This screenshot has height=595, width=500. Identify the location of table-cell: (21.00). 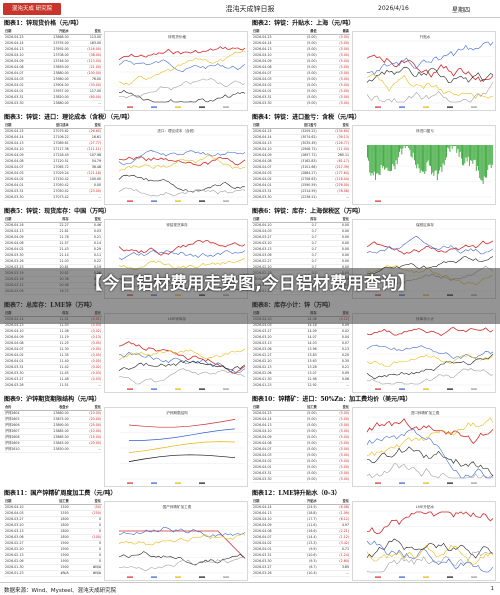
(85, 67).